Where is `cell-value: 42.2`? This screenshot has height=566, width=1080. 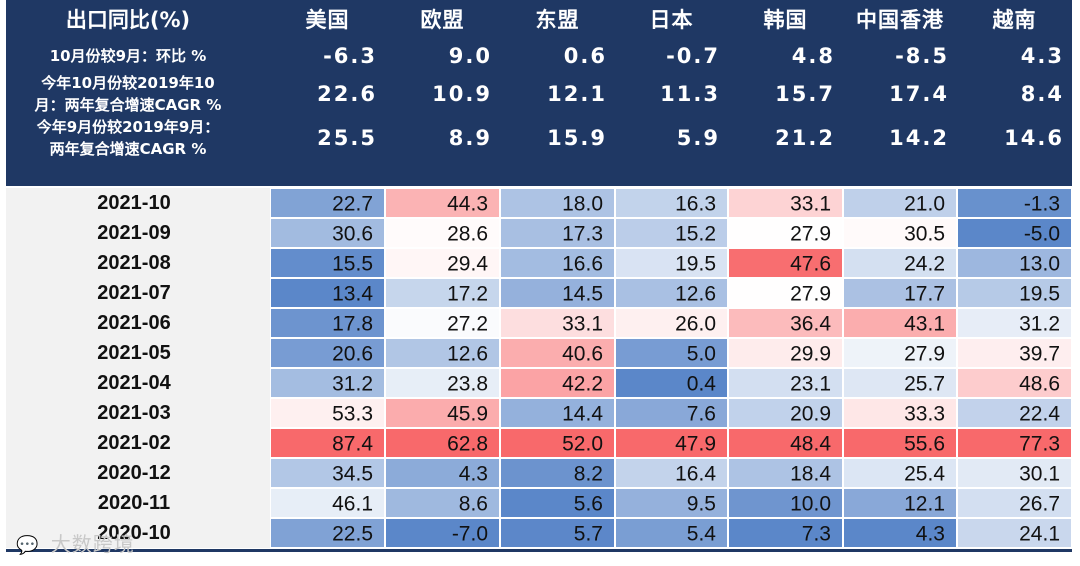
cell-value: 42.2 is located at coordinates (582, 384).